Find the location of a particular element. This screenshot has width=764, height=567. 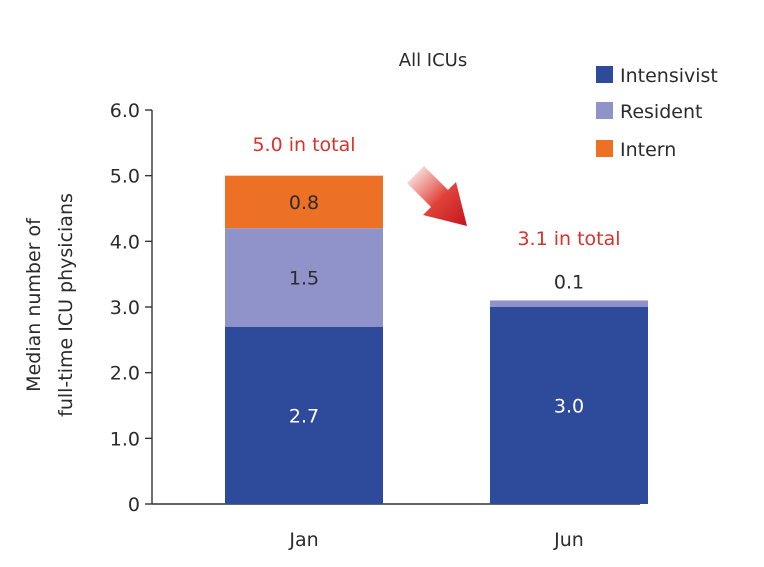

value-label: 3.0 is located at coordinates (569, 407).